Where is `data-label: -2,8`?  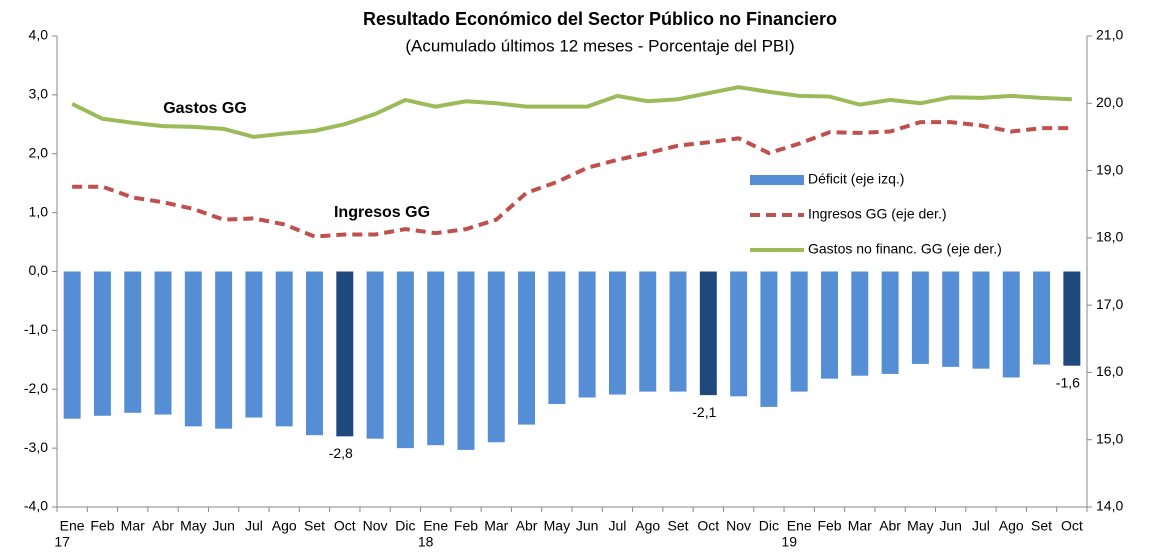
data-label: -2,8 is located at coordinates (341, 453).